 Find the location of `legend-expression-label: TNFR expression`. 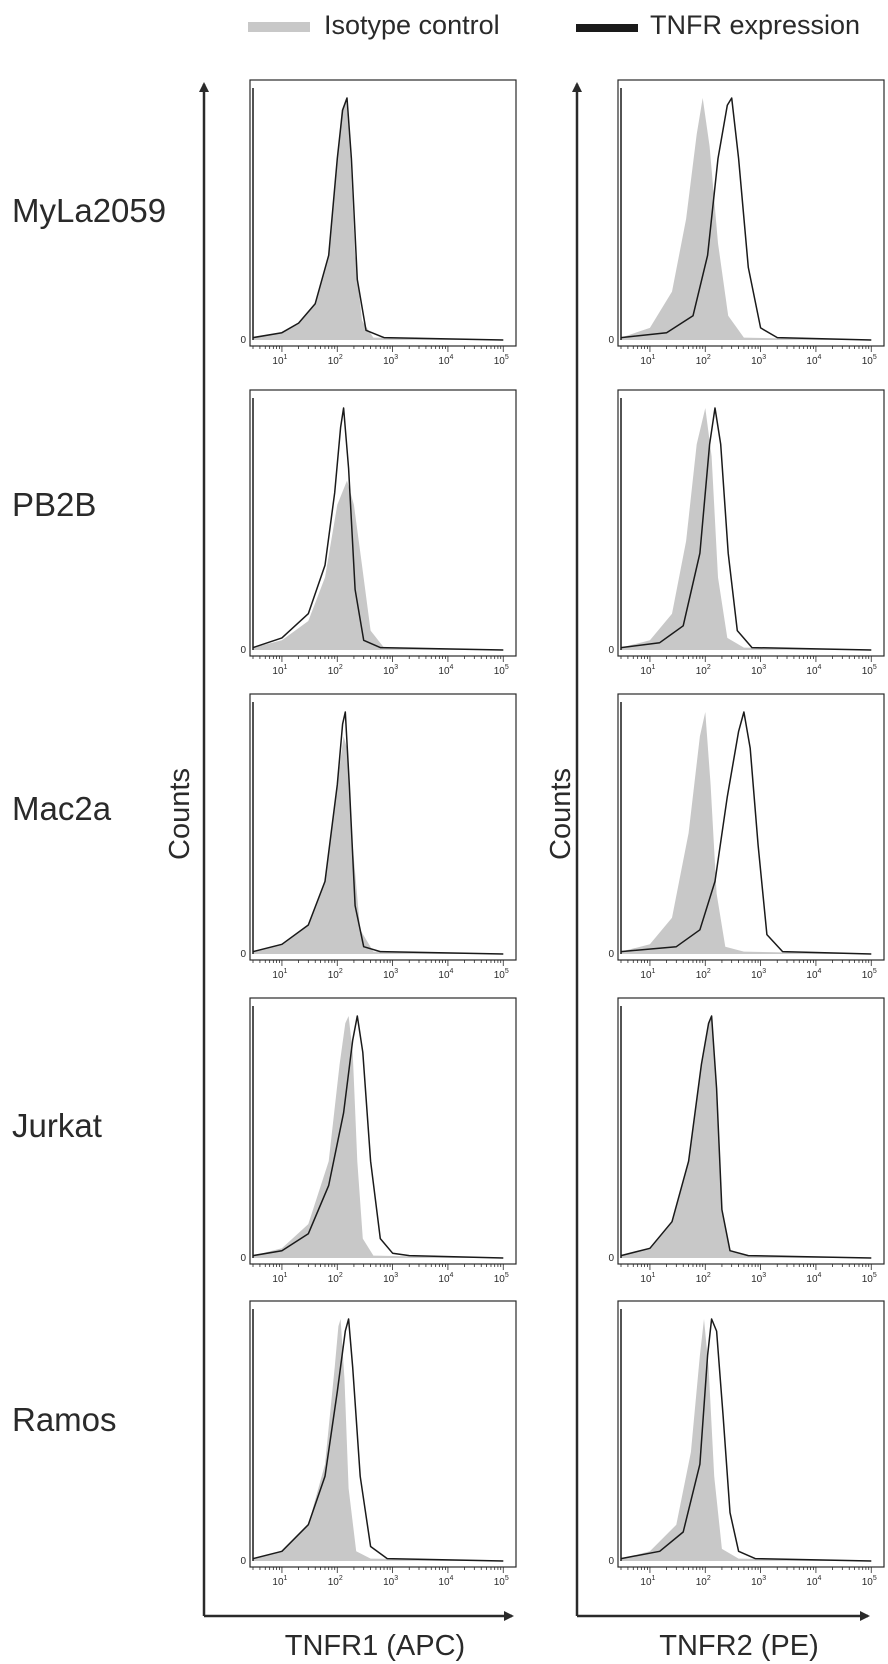

legend-expression-label: TNFR expression is located at coordinates (755, 25).